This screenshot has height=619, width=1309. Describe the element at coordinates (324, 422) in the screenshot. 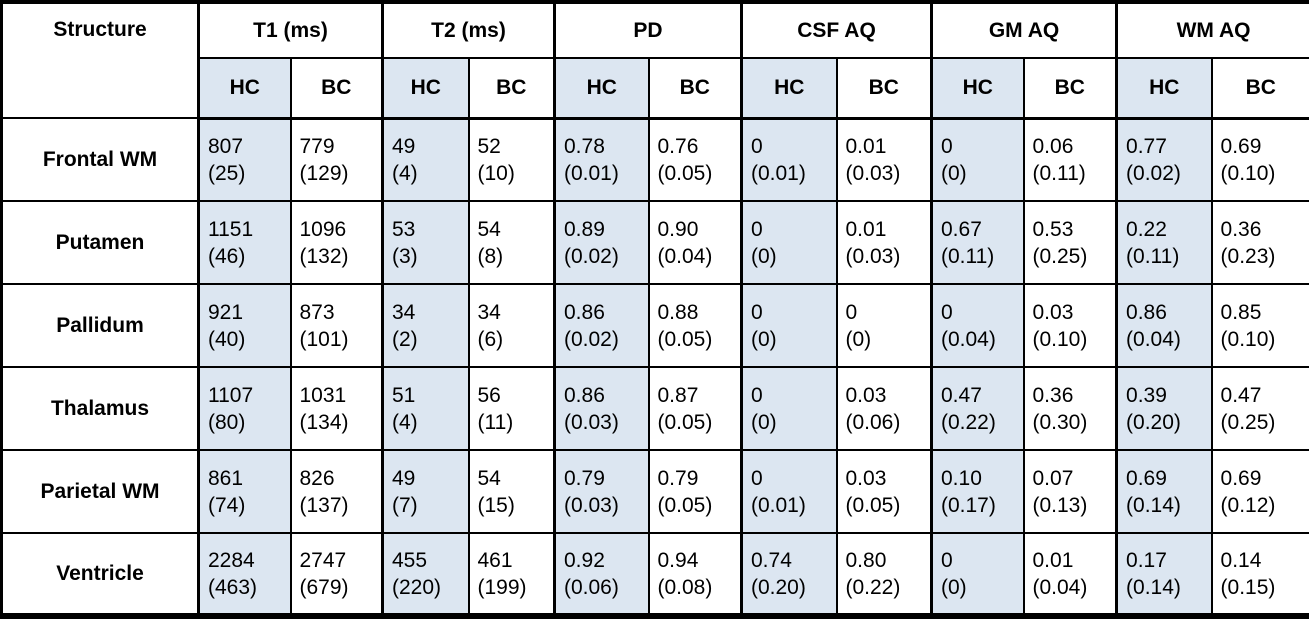

I see `cell-sd: (134)` at that location.